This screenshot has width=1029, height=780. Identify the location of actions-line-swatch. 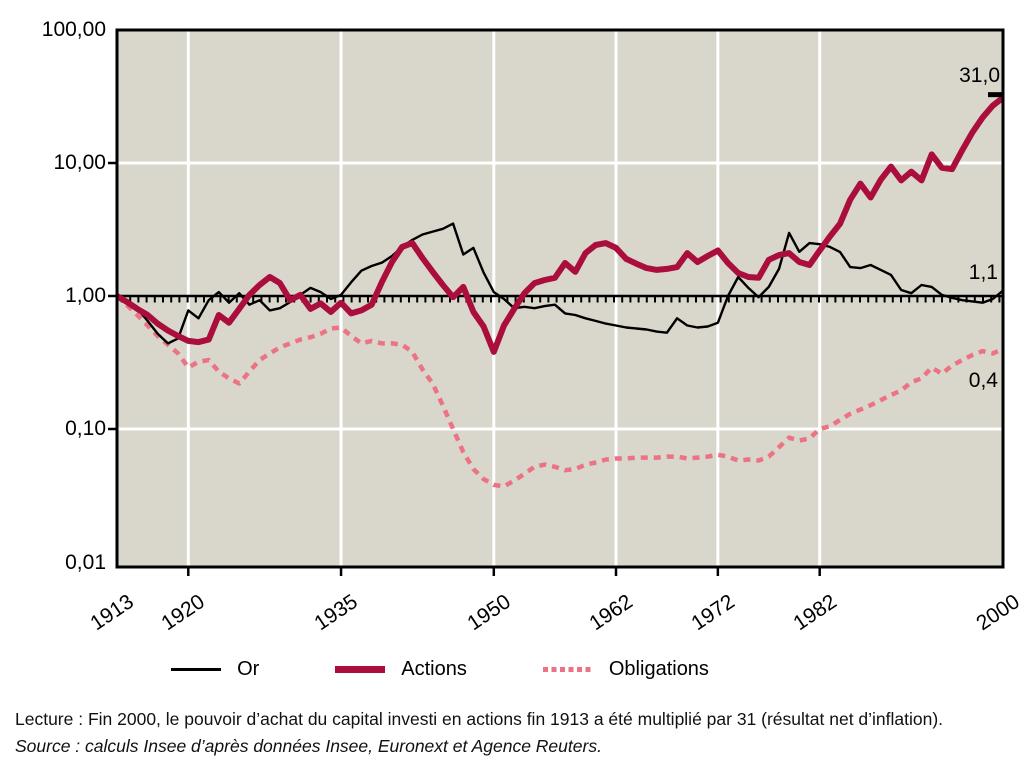
(360, 669).